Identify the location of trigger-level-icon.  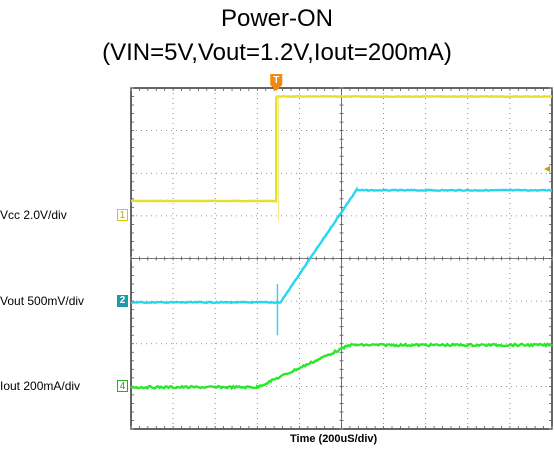
(547, 168).